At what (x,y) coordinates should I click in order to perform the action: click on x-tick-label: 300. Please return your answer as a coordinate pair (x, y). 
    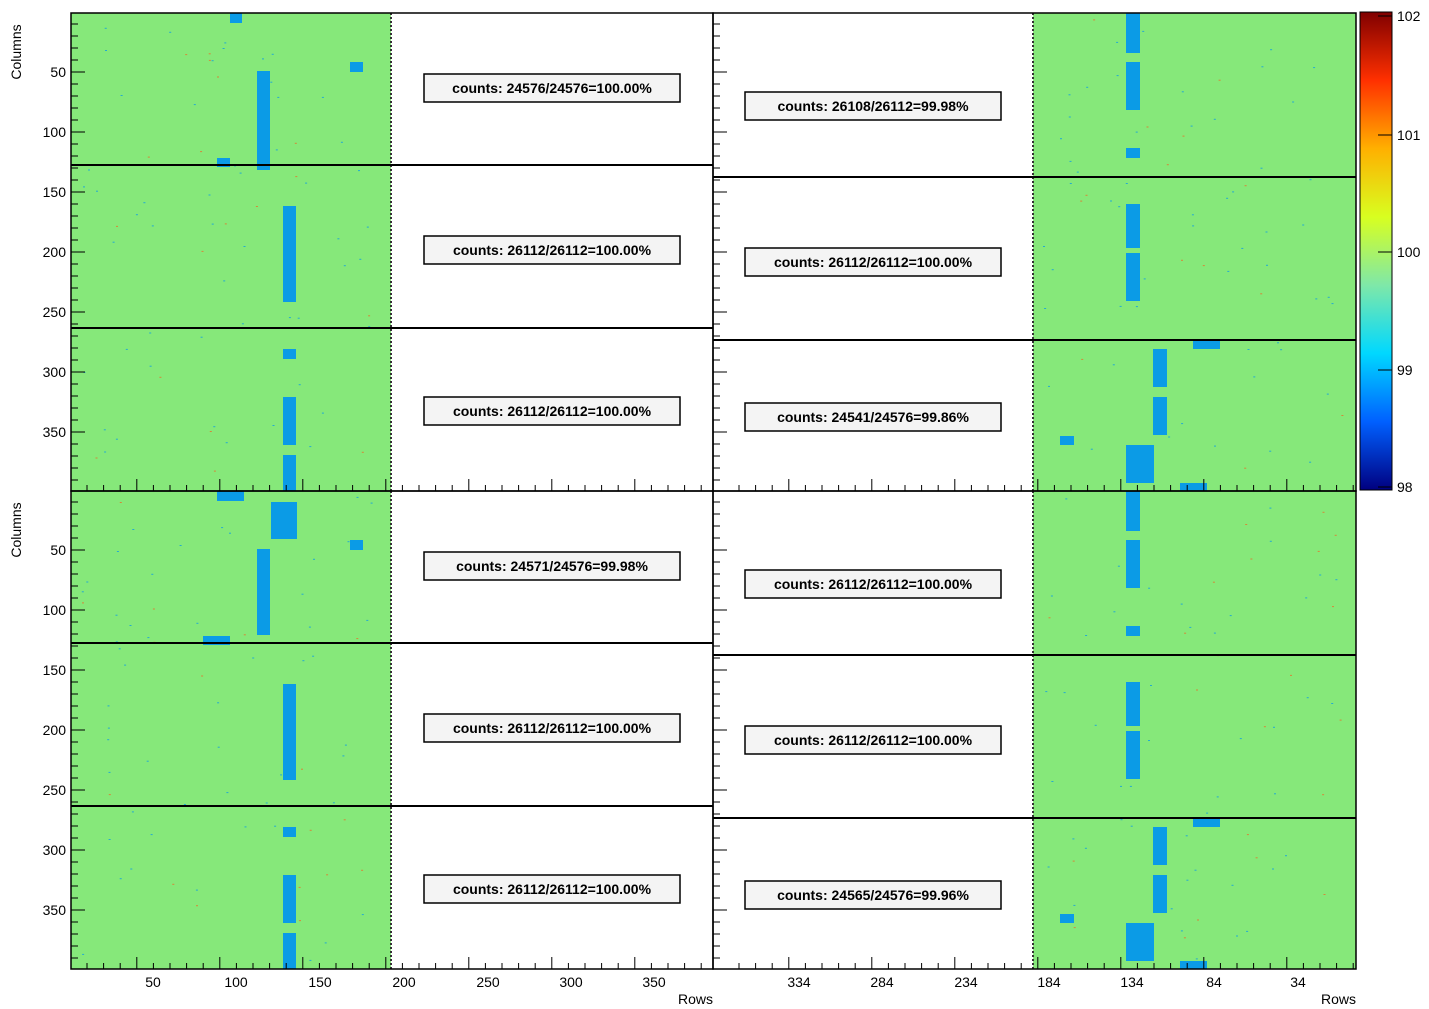
    Looking at the image, I should click on (571, 982).